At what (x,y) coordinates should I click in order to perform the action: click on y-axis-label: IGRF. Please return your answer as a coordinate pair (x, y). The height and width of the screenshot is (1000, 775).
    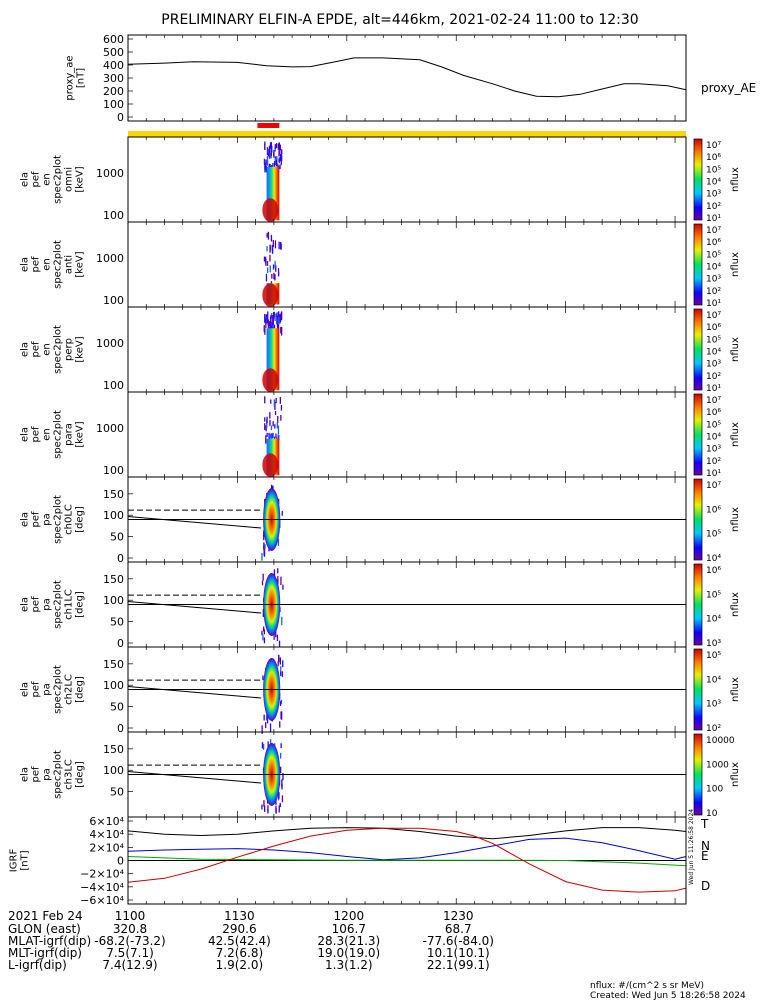
    Looking at the image, I should click on (14, 861).